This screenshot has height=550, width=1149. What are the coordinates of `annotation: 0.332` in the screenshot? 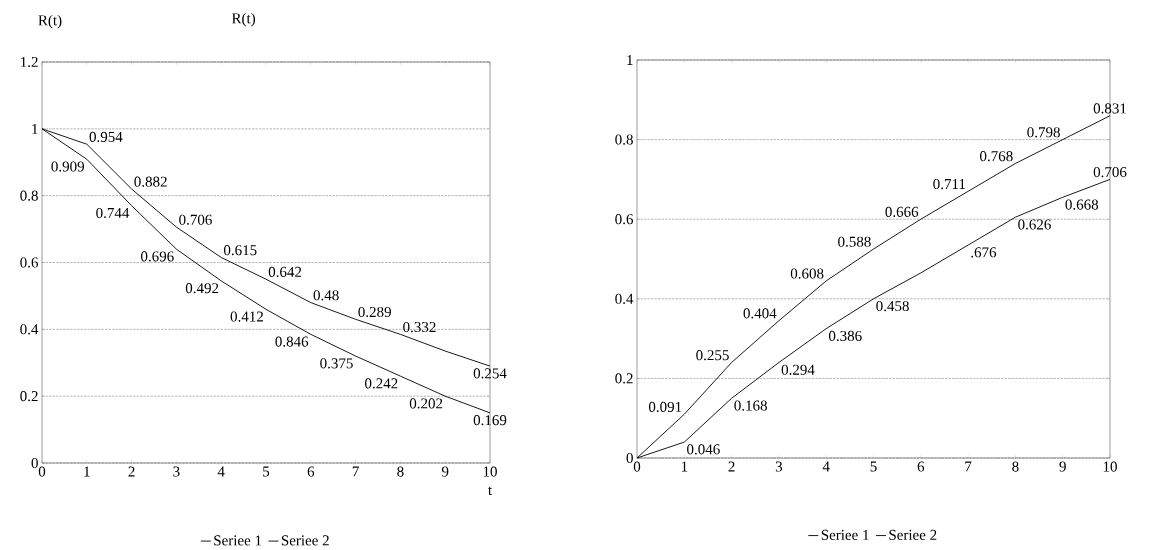 It's located at (419, 327).